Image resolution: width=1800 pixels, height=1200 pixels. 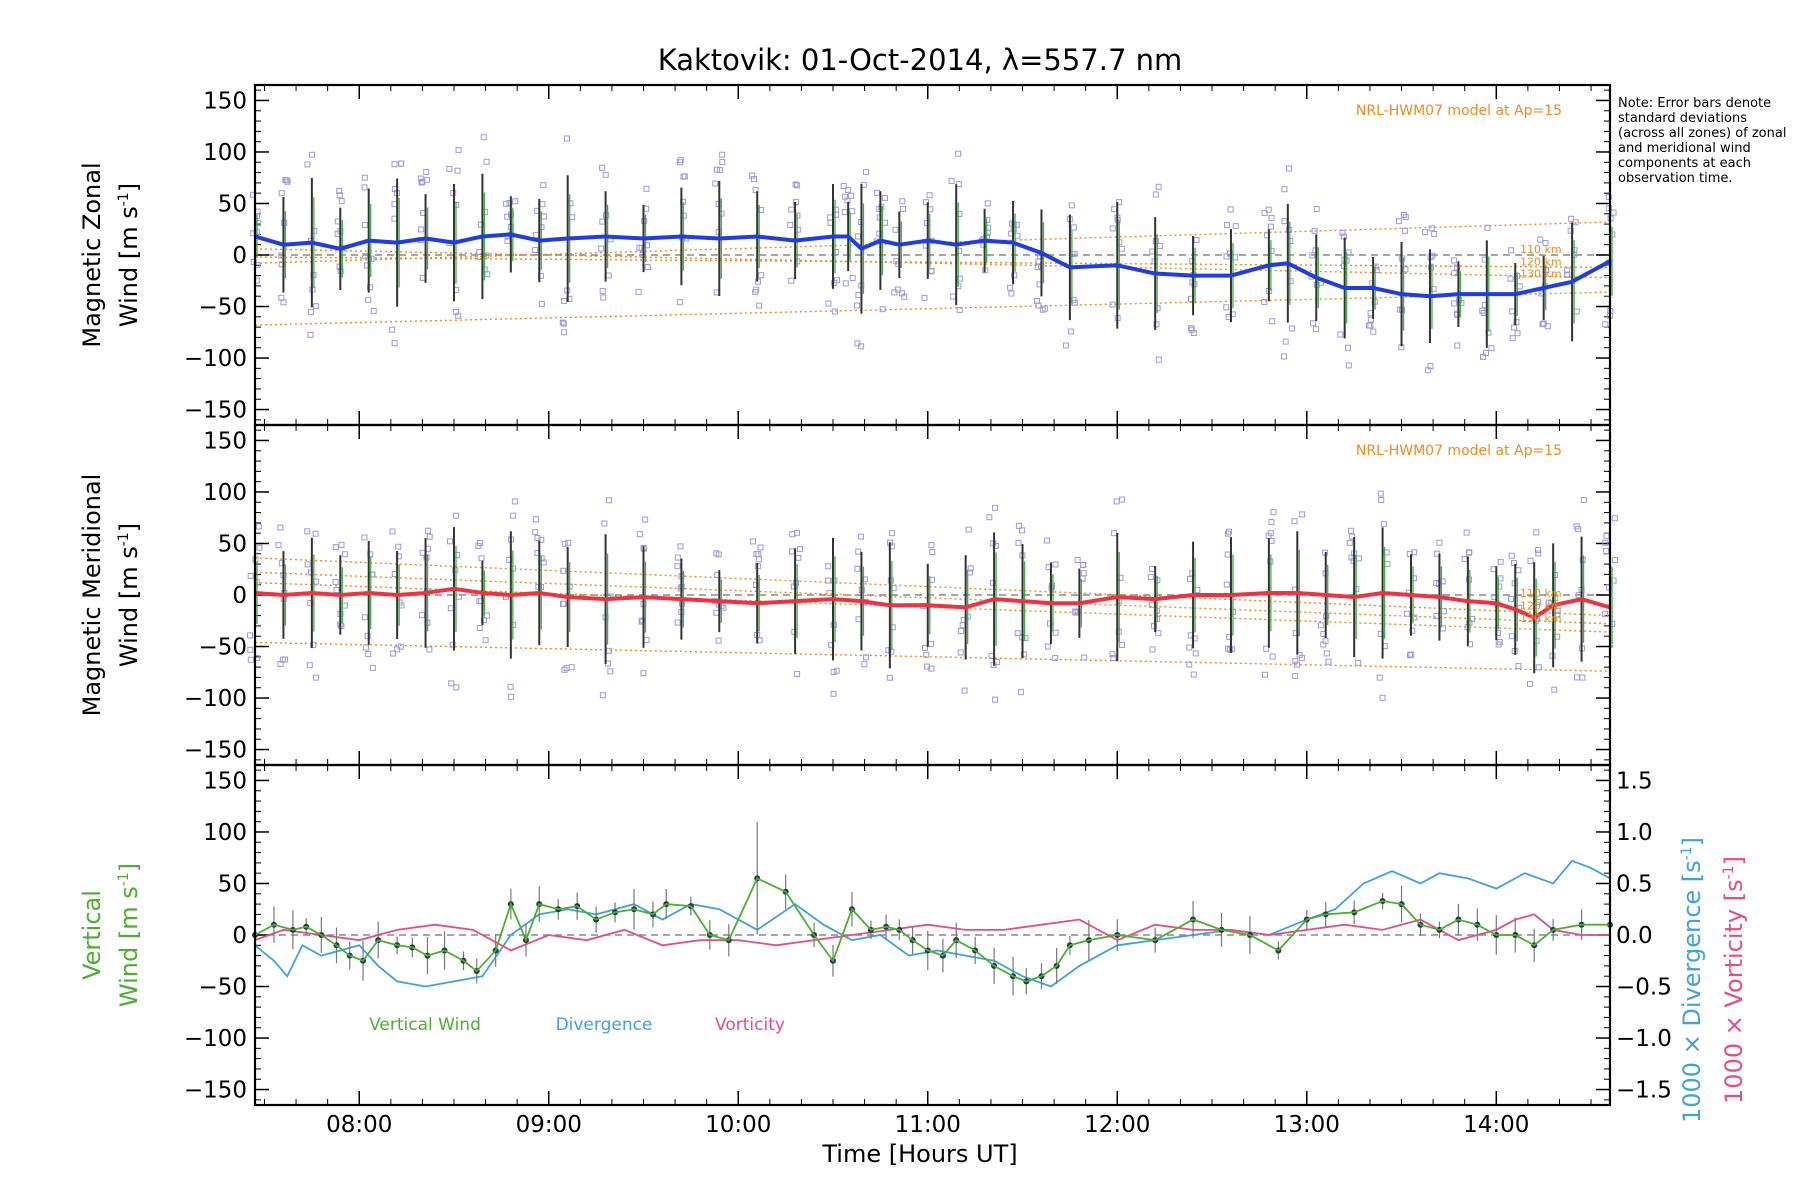 I want to click on y-tick-label: −150, so click(x=215, y=751).